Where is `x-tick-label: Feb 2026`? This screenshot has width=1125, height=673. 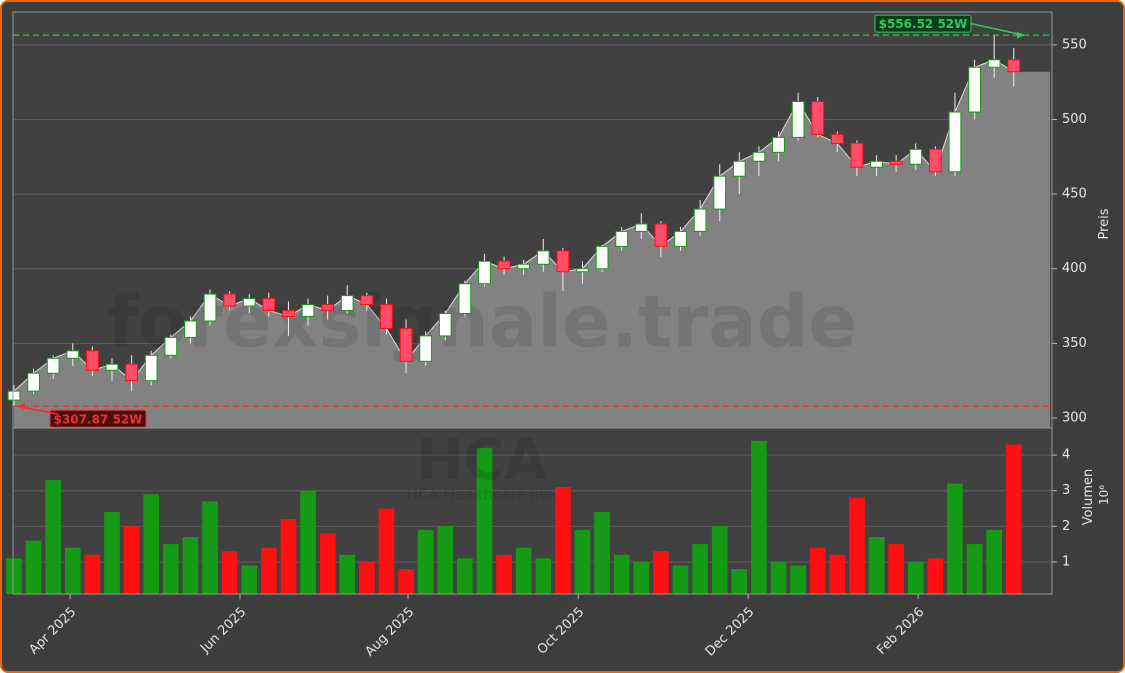 x-tick-label: Feb 2026 is located at coordinates (900, 631).